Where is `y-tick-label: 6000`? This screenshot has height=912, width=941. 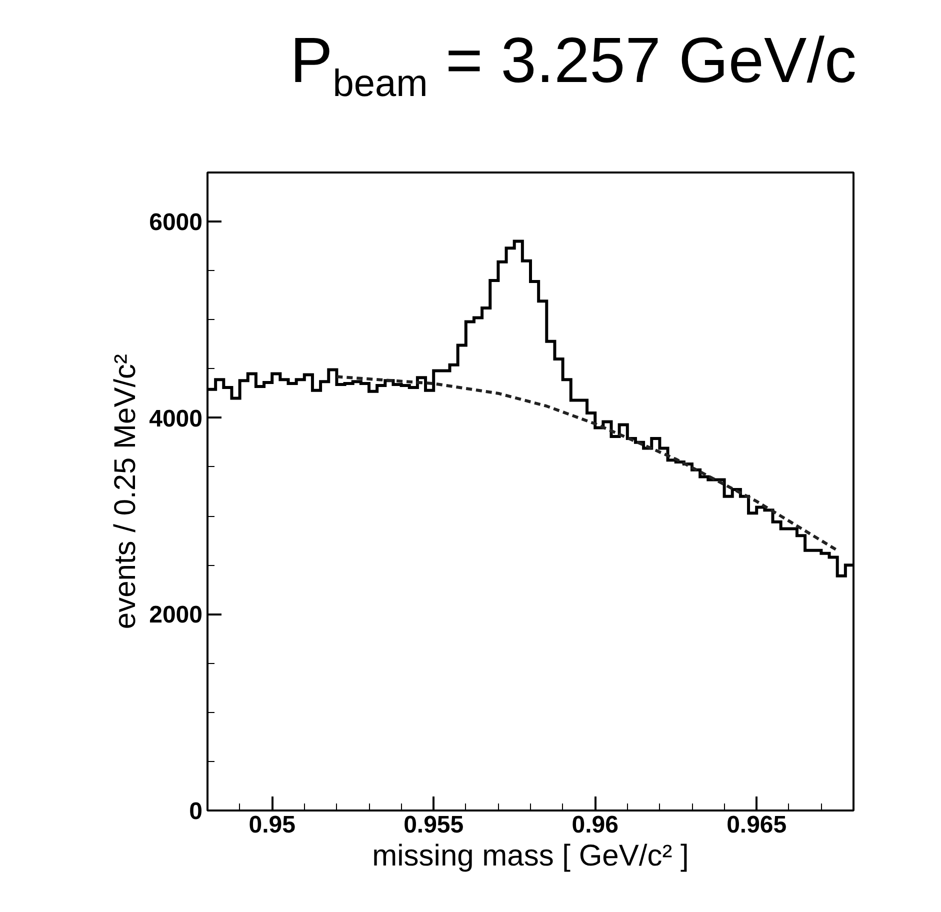 y-tick-label: 6000 is located at coordinates (175, 222).